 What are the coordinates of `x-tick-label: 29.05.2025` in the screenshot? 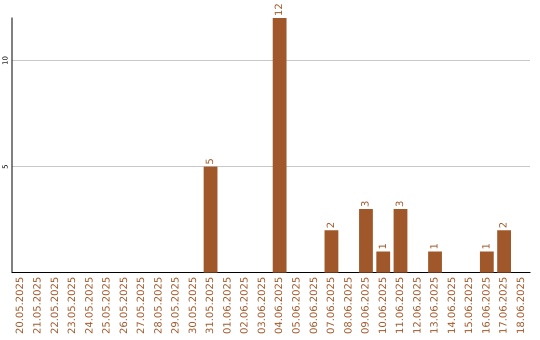 It's located at (176, 305).